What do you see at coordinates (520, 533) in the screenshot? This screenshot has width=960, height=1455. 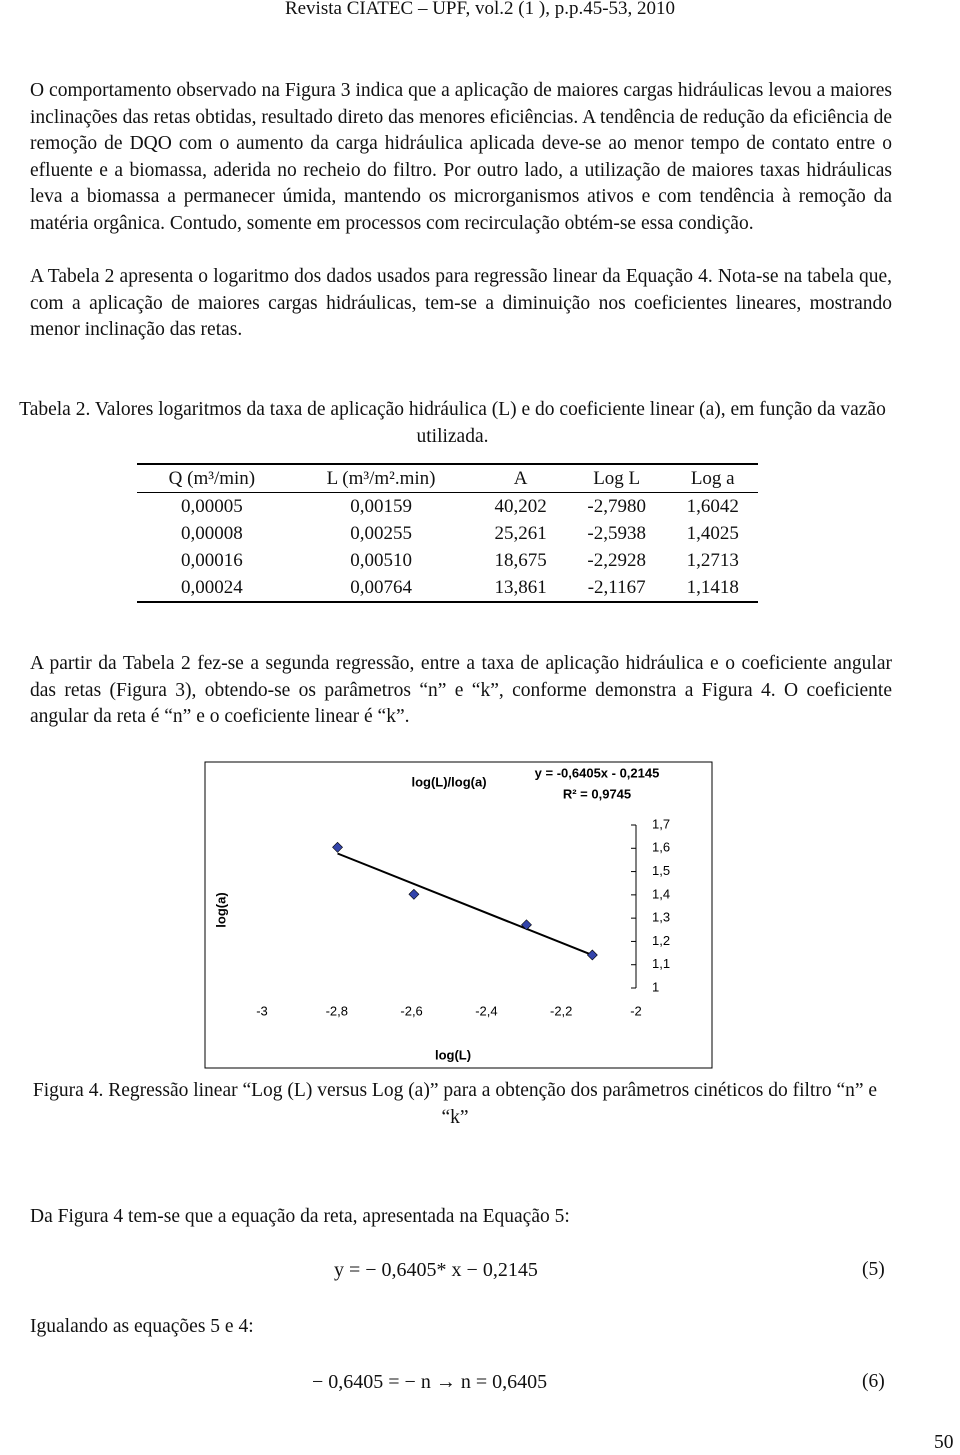 I see `table-cell: 25,261` at bounding box center [520, 533].